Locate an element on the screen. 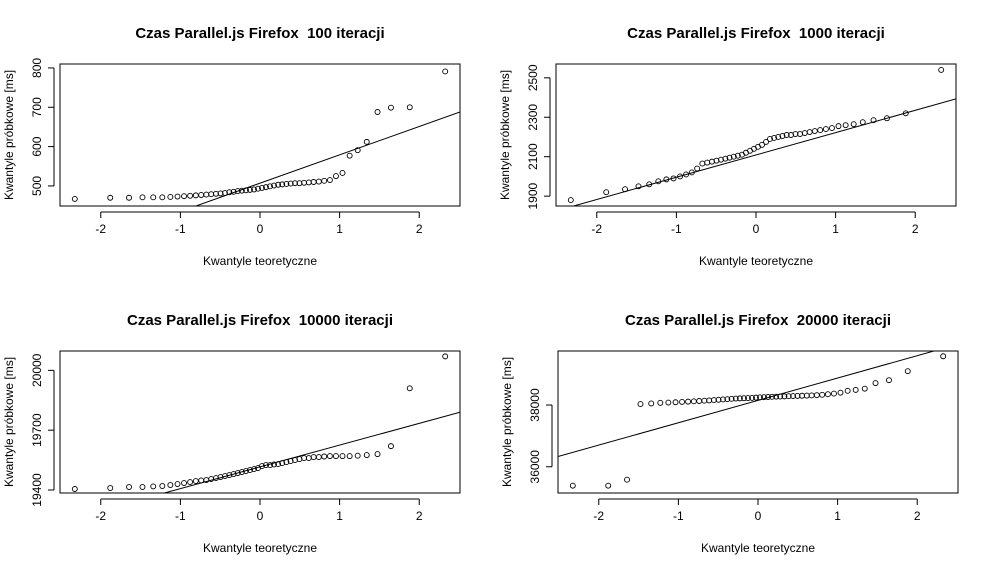  y-tick-label: 19400 is located at coordinates (37, 490).